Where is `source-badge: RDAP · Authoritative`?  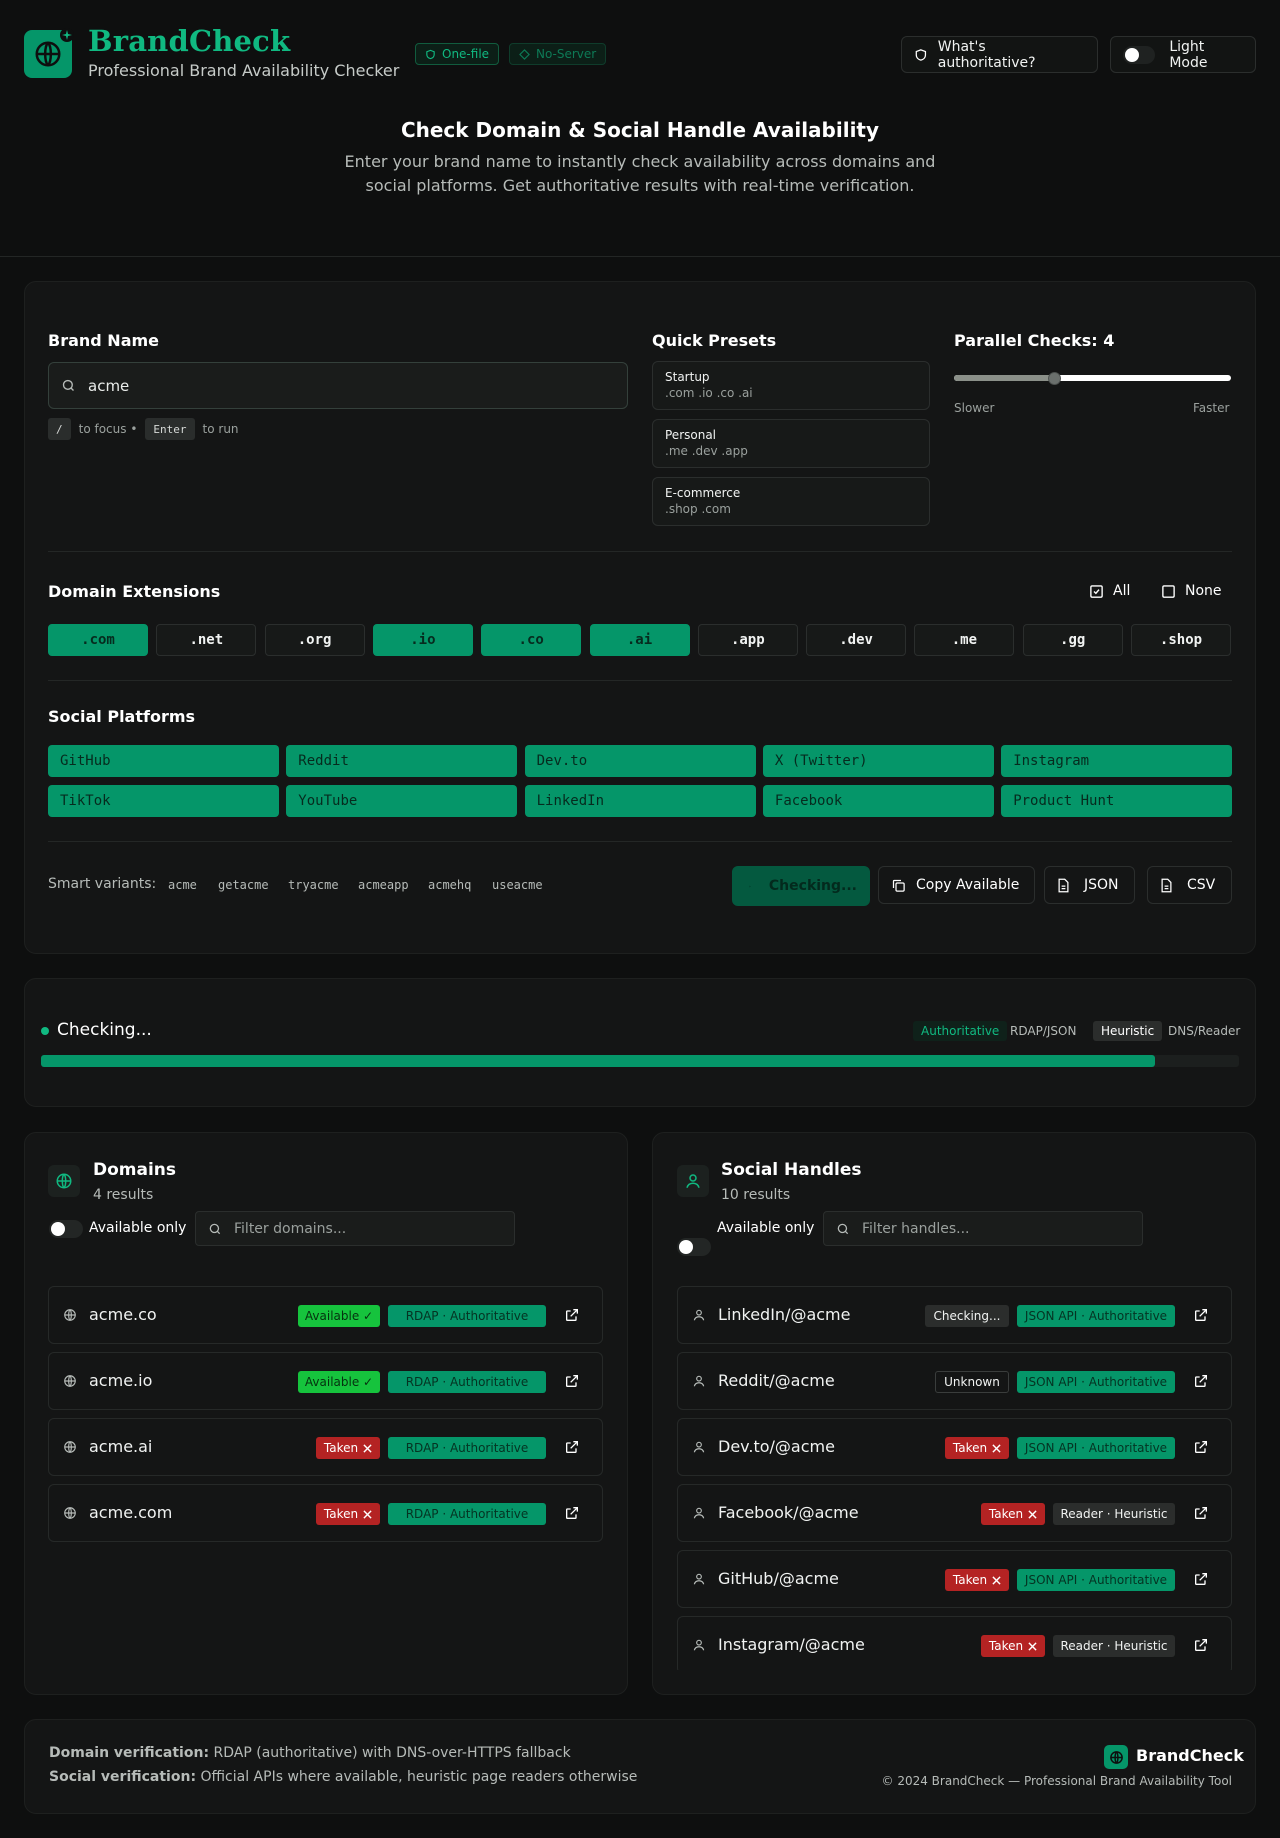
source-badge: RDAP · Authoritative is located at coordinates (467, 1448).